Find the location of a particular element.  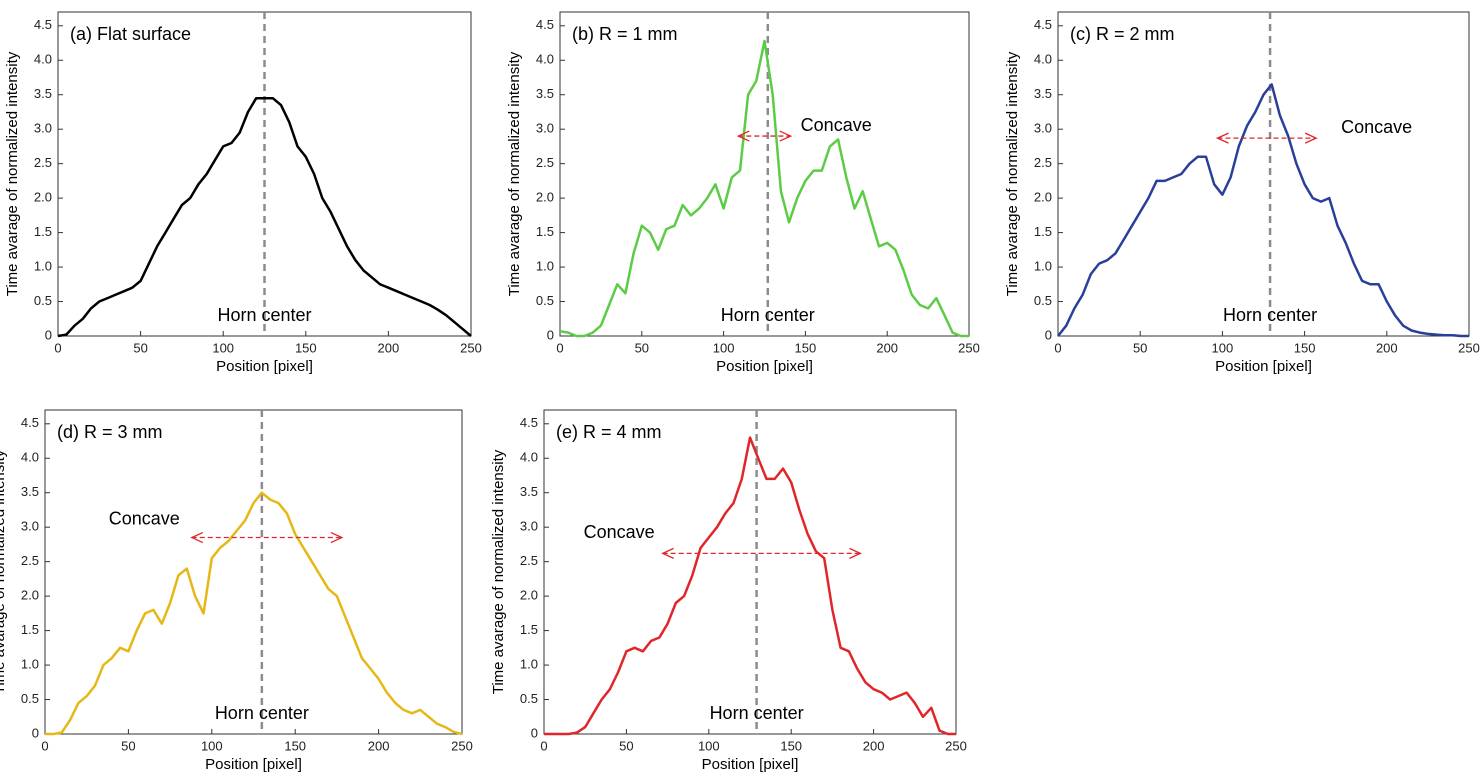

panel-title: (e) R = 4 mm is located at coordinates (609, 432).